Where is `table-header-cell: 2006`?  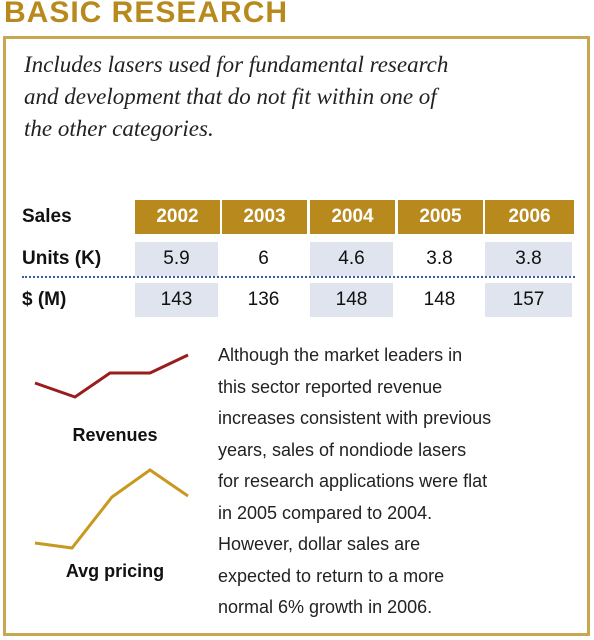
table-header-cell: 2006 is located at coordinates (529, 217).